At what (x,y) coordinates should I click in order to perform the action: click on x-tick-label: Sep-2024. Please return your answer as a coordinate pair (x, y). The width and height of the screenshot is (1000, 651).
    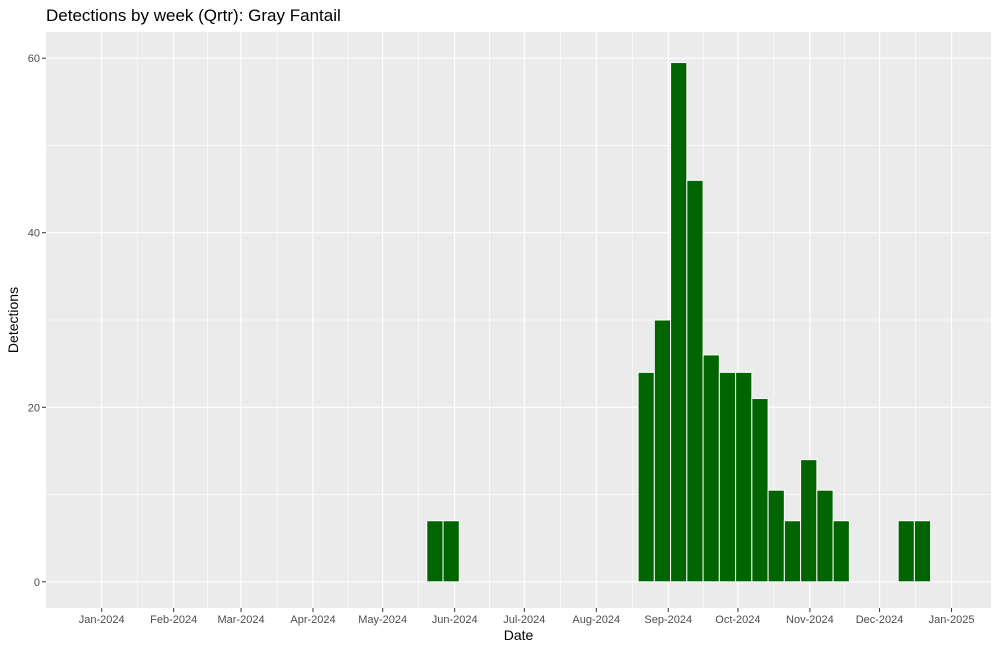
    Looking at the image, I should click on (668, 620).